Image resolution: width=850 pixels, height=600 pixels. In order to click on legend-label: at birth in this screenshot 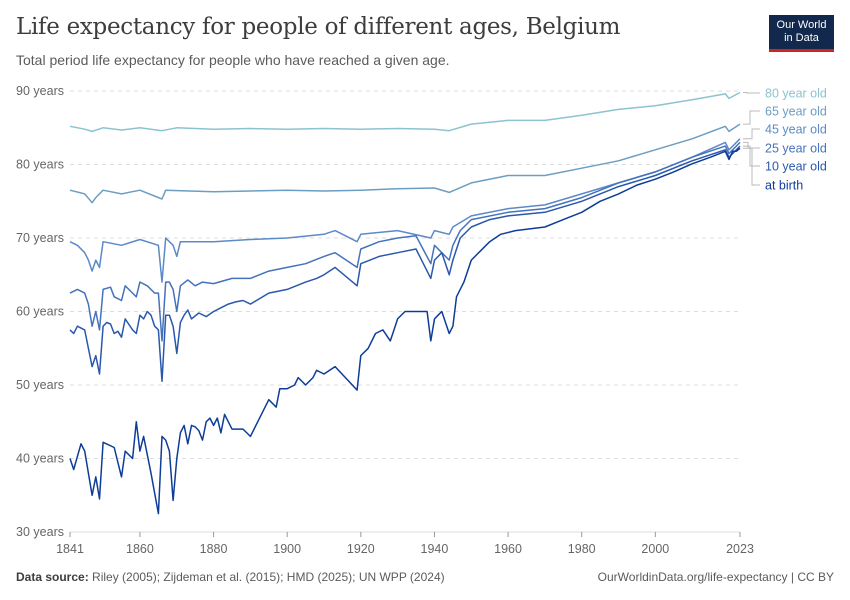, I will do `click(784, 186)`.